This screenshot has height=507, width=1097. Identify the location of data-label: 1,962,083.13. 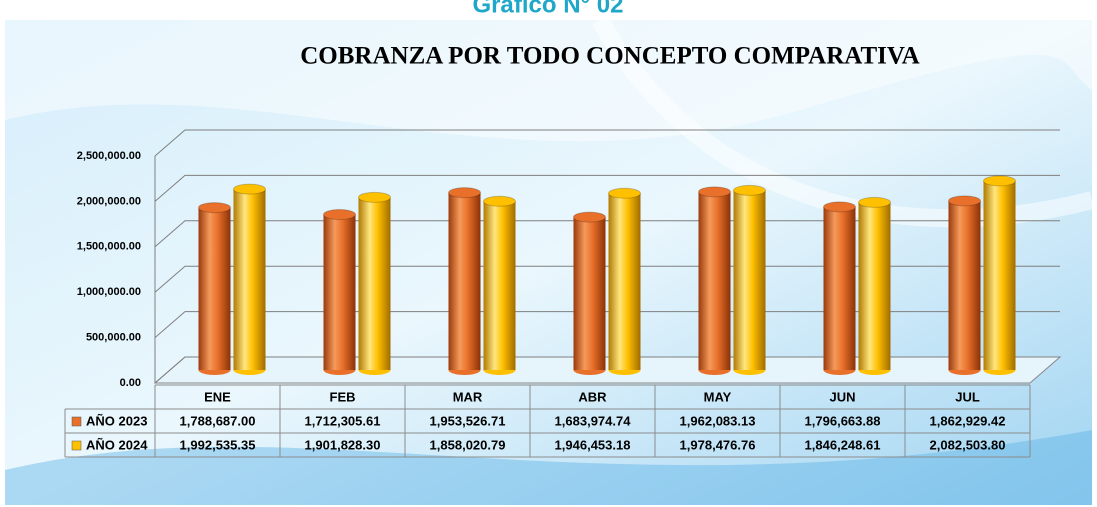
(718, 420).